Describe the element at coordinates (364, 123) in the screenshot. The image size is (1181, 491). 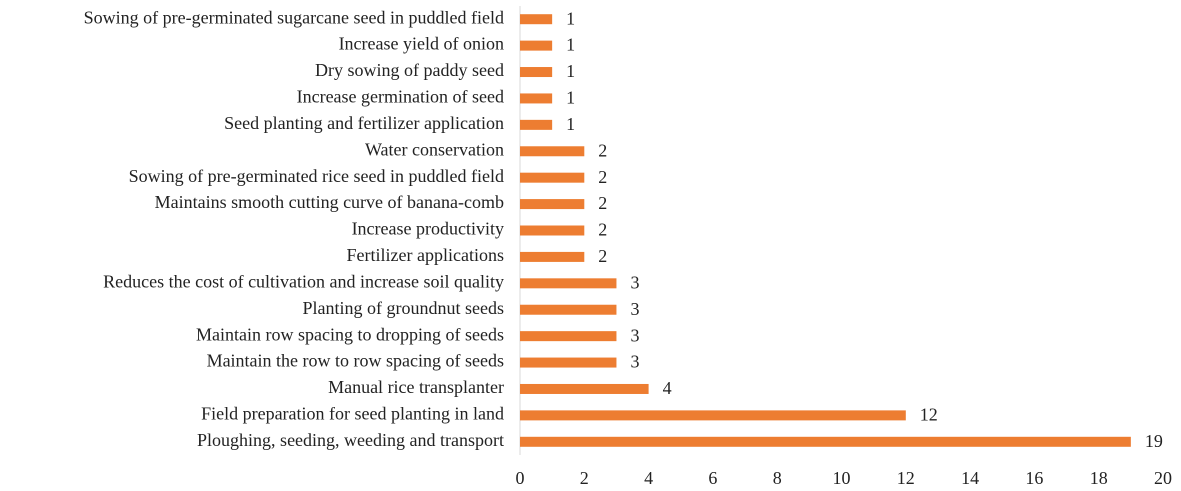
I see `y-tick-label: Seed planting and fertilizer application` at that location.